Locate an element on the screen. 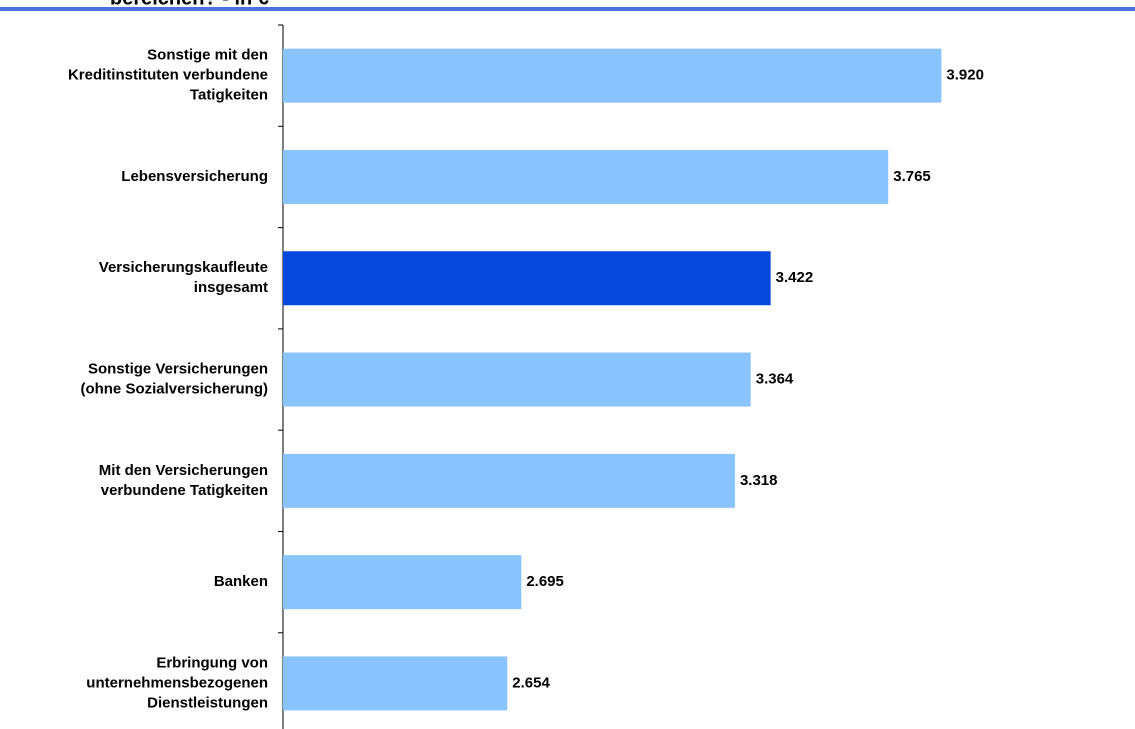 The height and width of the screenshot is (729, 1135). category-label: Sonstige Versicherungen is located at coordinates (178, 369).